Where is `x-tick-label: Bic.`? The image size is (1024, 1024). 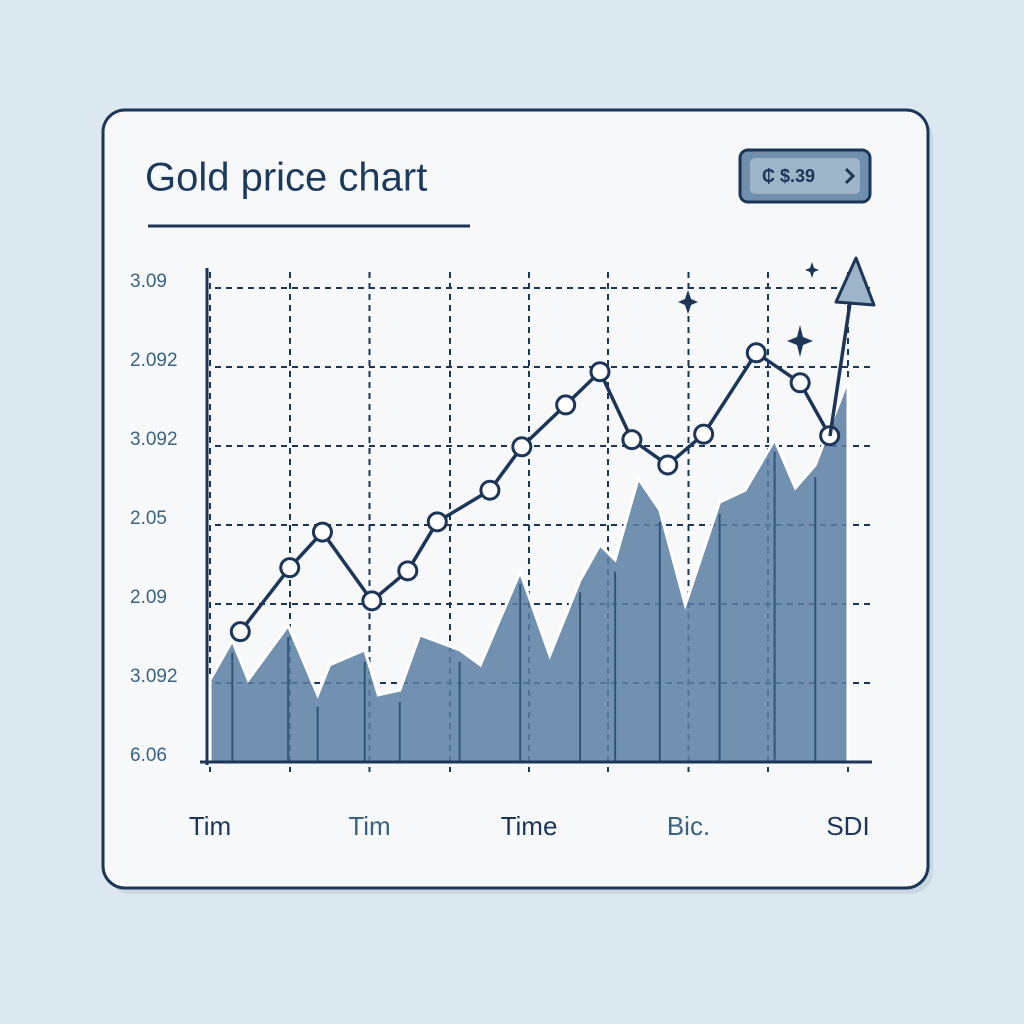
x-tick-label: Bic. is located at coordinates (688, 826).